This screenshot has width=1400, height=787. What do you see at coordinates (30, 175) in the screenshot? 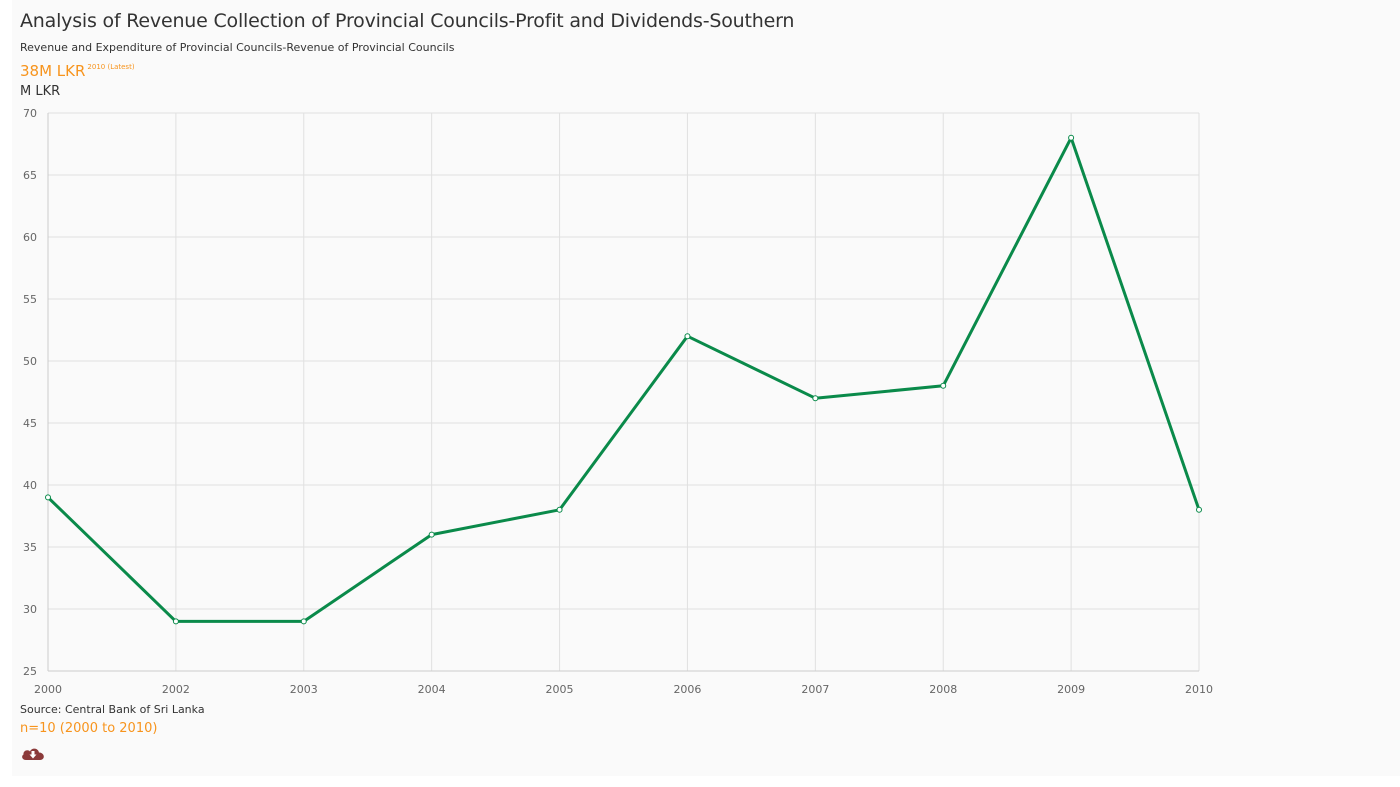
I see `y-tick-label: 65` at bounding box center [30, 175].